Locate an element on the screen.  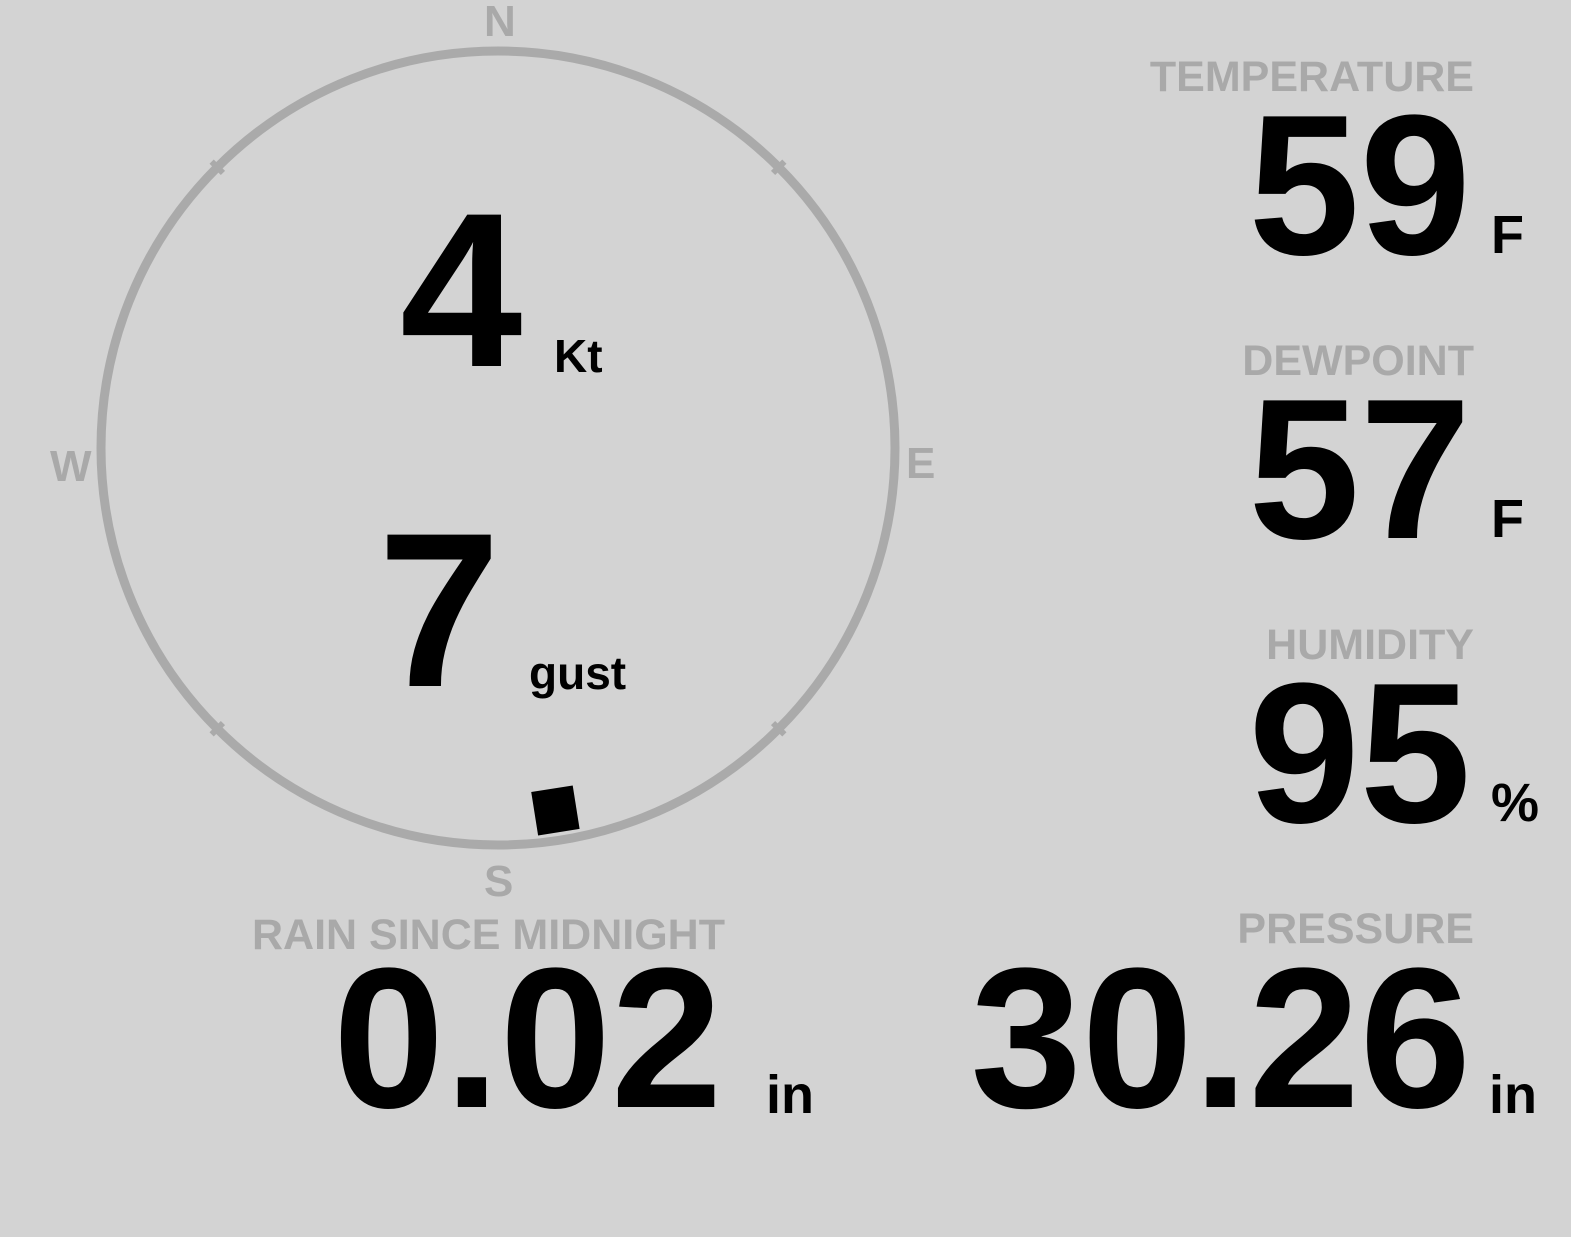
wind-speed-value: 4 is located at coordinates (461, 290).